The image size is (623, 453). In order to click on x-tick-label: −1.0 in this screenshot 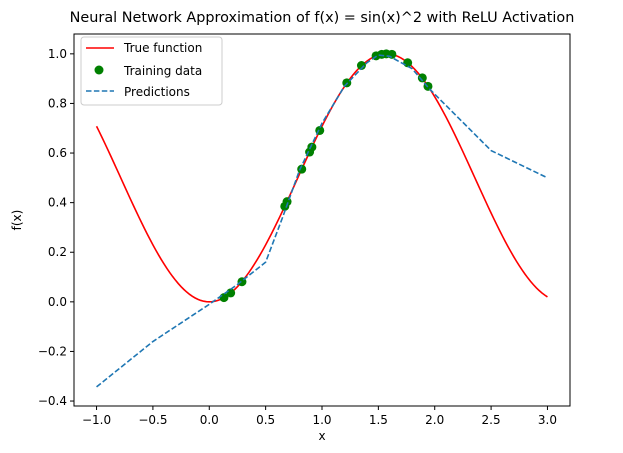, I will do `click(96, 420)`.